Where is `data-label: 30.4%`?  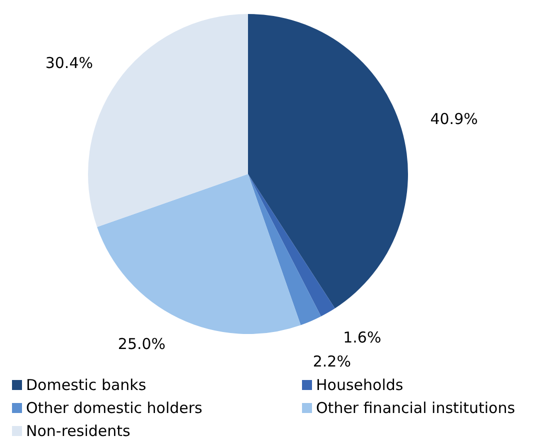 data-label: 30.4% is located at coordinates (69, 63).